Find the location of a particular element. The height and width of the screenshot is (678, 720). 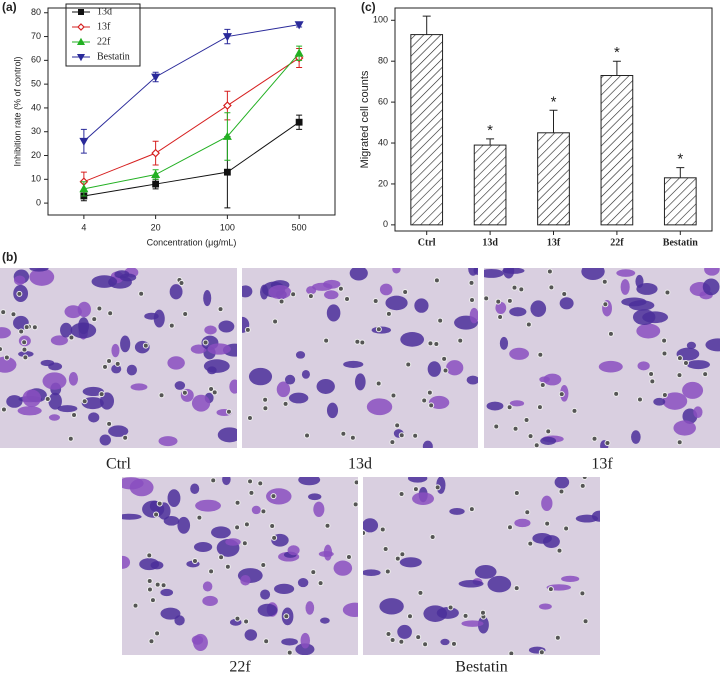

x-tick-label: Ctrl is located at coordinates (427, 242).